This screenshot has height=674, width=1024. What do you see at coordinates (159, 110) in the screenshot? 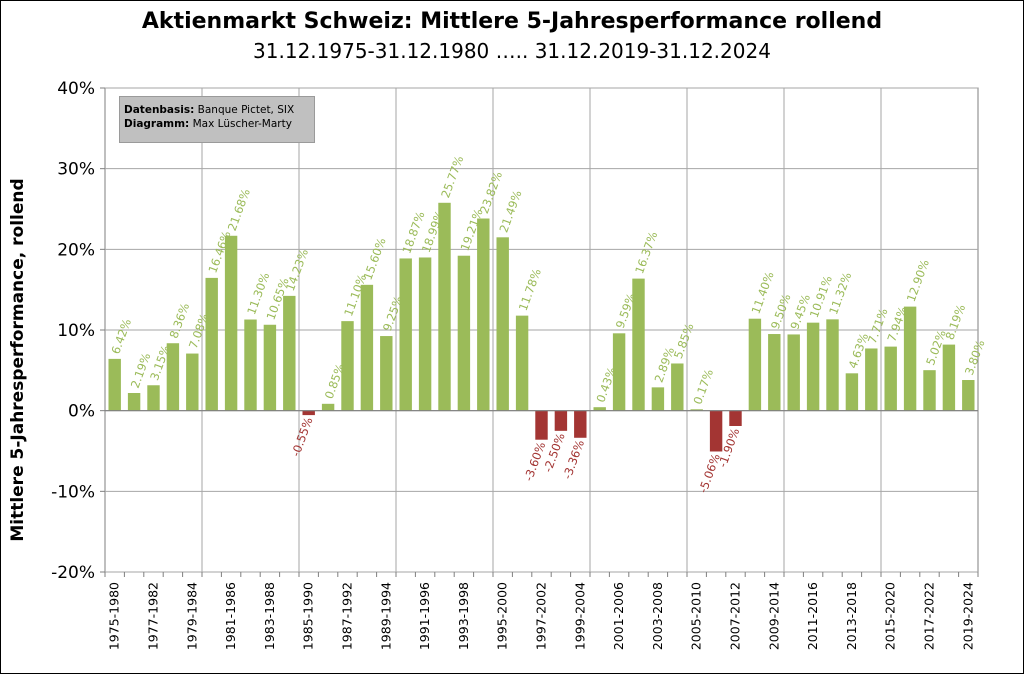
I see `source-label: Datenbasis:` at bounding box center [159, 110].